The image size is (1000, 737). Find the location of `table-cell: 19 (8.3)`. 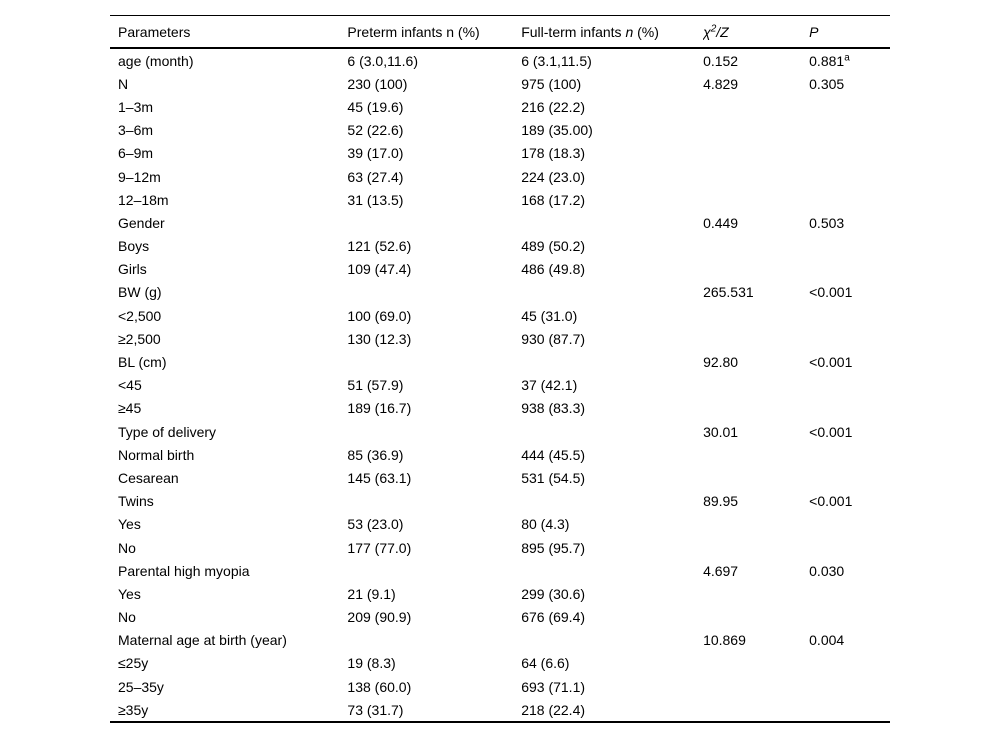

table-cell: 19 (8.3) is located at coordinates (371, 663).